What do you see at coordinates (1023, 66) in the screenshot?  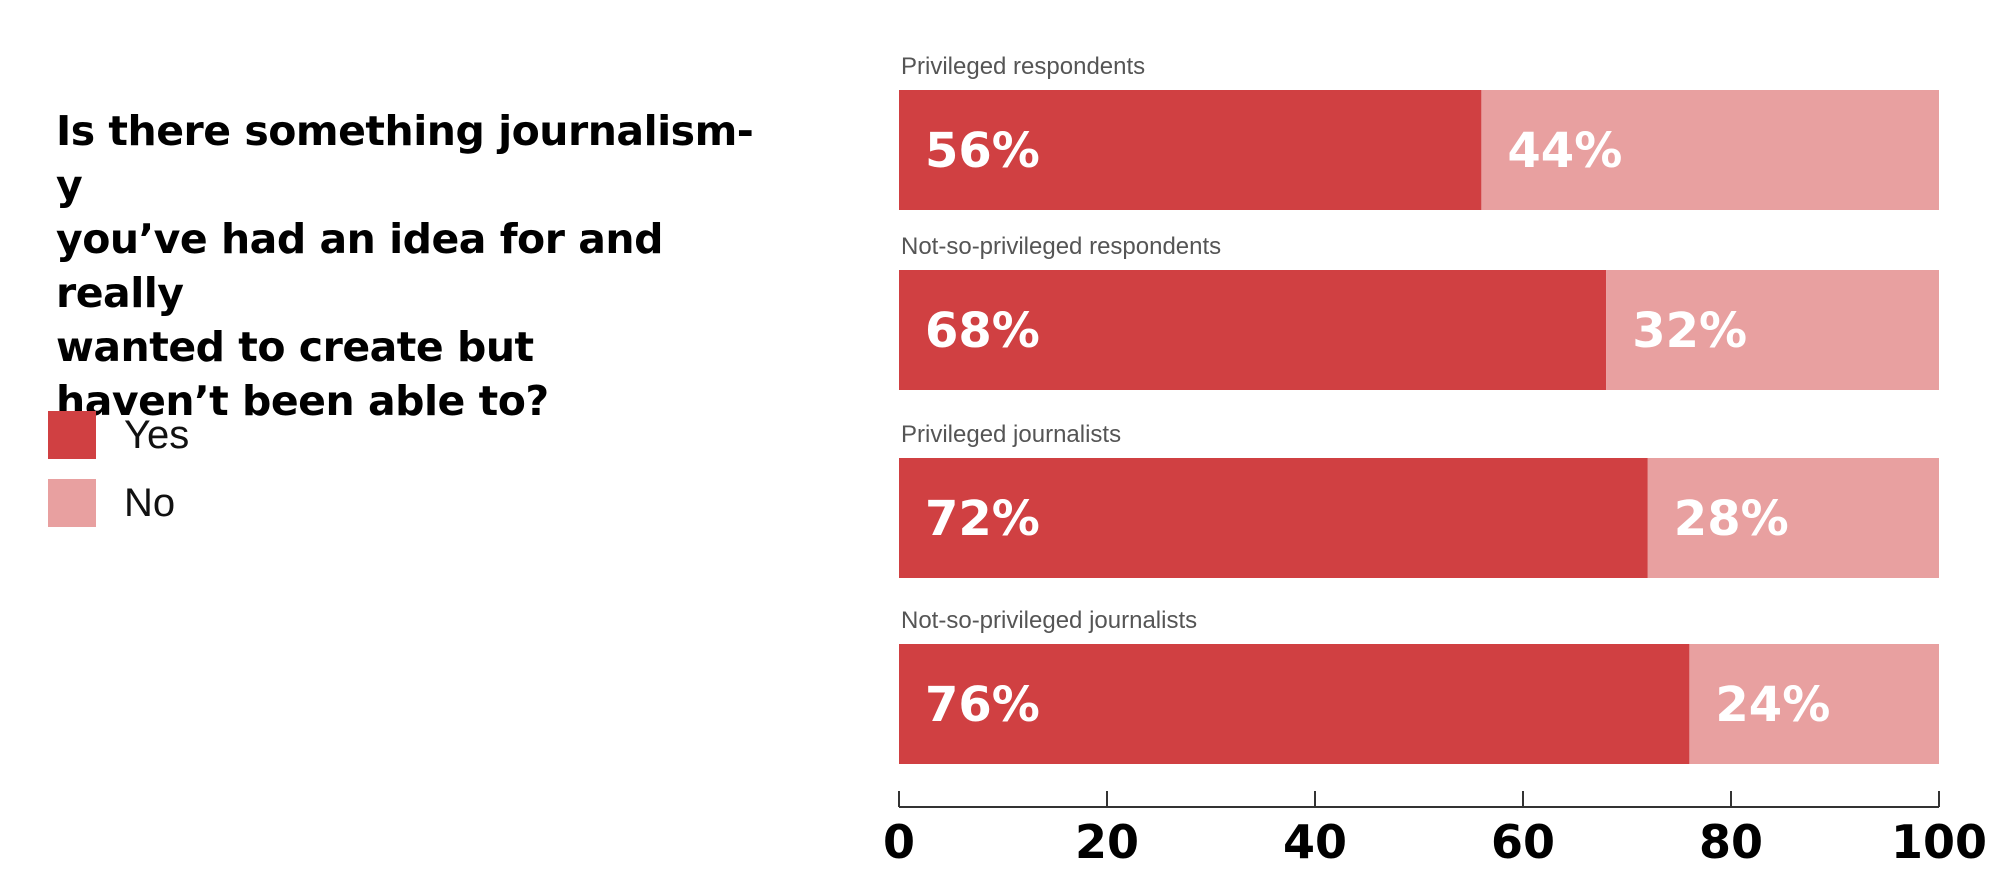 I see `category-label: Privileged respondents` at bounding box center [1023, 66].